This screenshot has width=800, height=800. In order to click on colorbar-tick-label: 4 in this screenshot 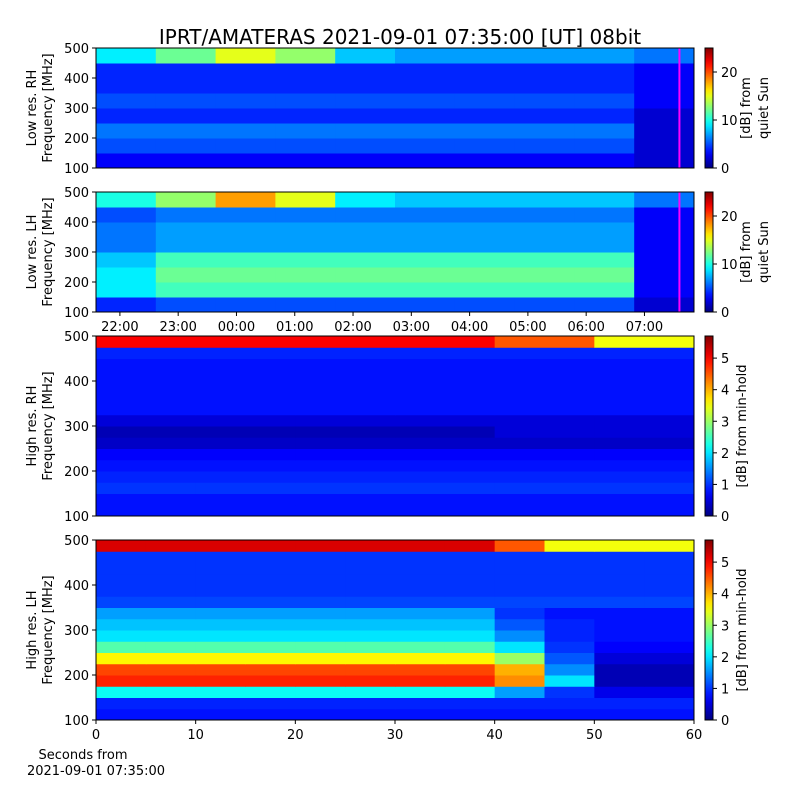, I will do `click(725, 391)`.